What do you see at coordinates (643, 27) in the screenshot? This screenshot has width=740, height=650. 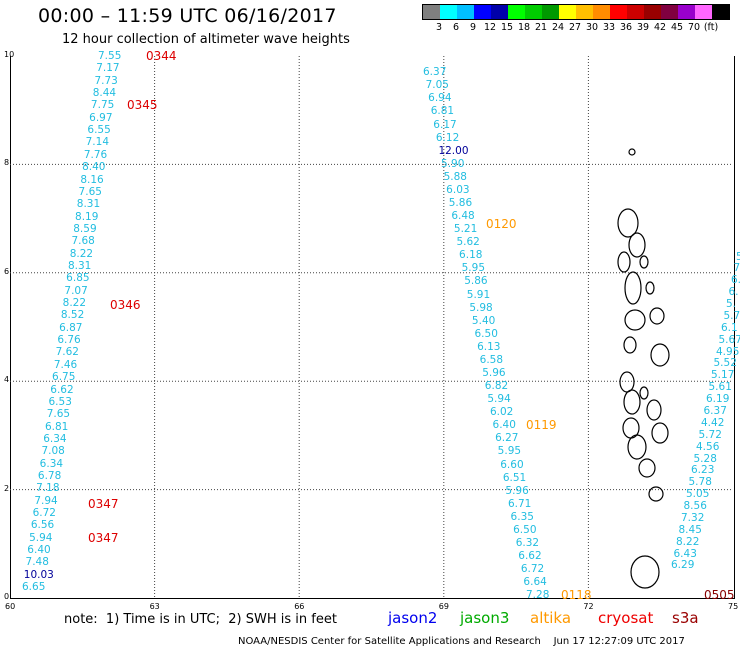 I see `colorbar-label: 39` at bounding box center [643, 27].